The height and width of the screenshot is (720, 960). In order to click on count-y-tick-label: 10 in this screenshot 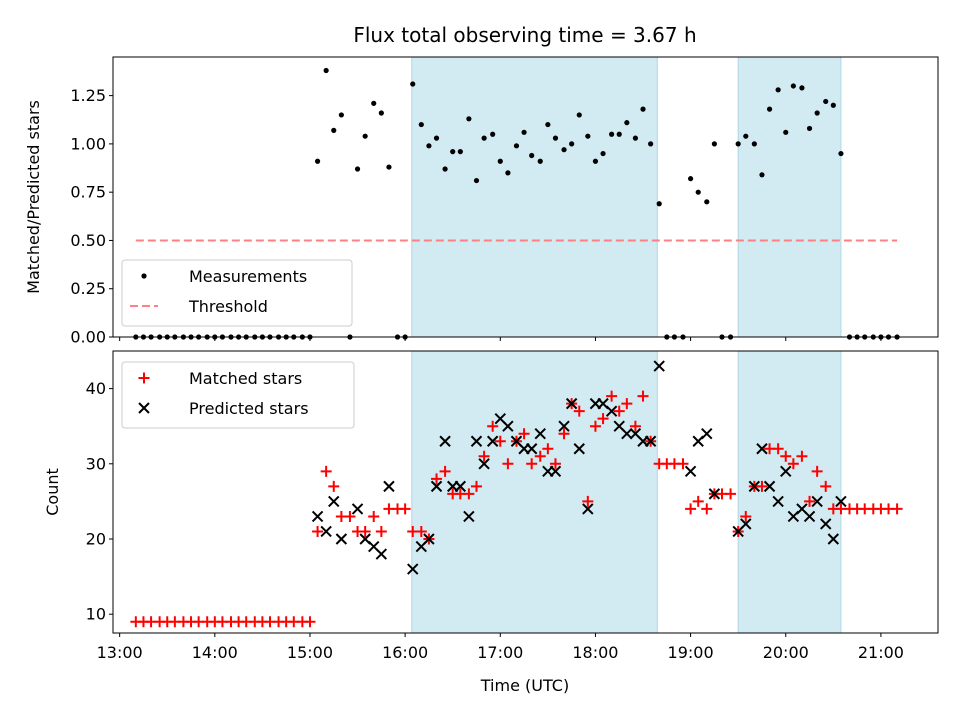, I will do `click(96, 614)`.